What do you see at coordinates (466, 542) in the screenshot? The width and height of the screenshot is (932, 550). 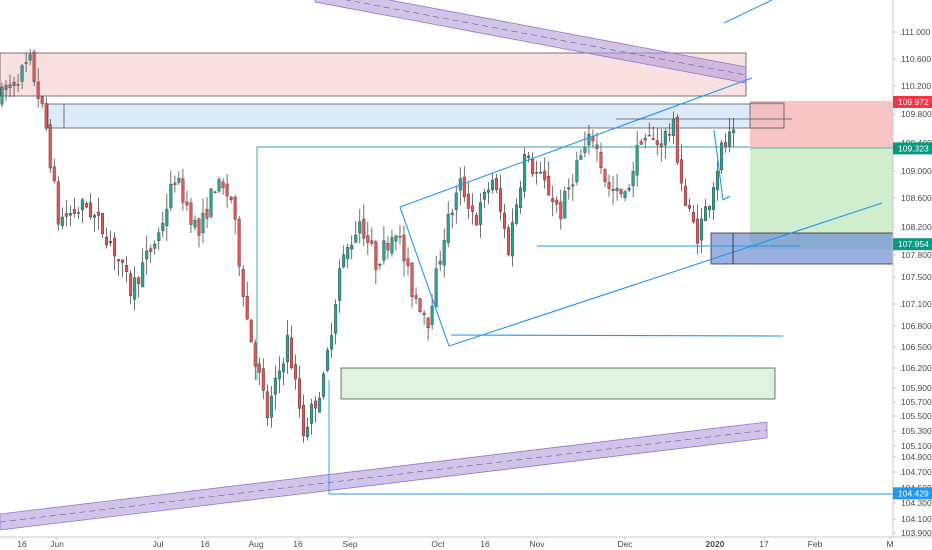 I see `time-axis: 16 Jun Jul 16 Aug 16 Sep Oct 16 Nov Dec 2020 17 Feb M` at bounding box center [466, 542].